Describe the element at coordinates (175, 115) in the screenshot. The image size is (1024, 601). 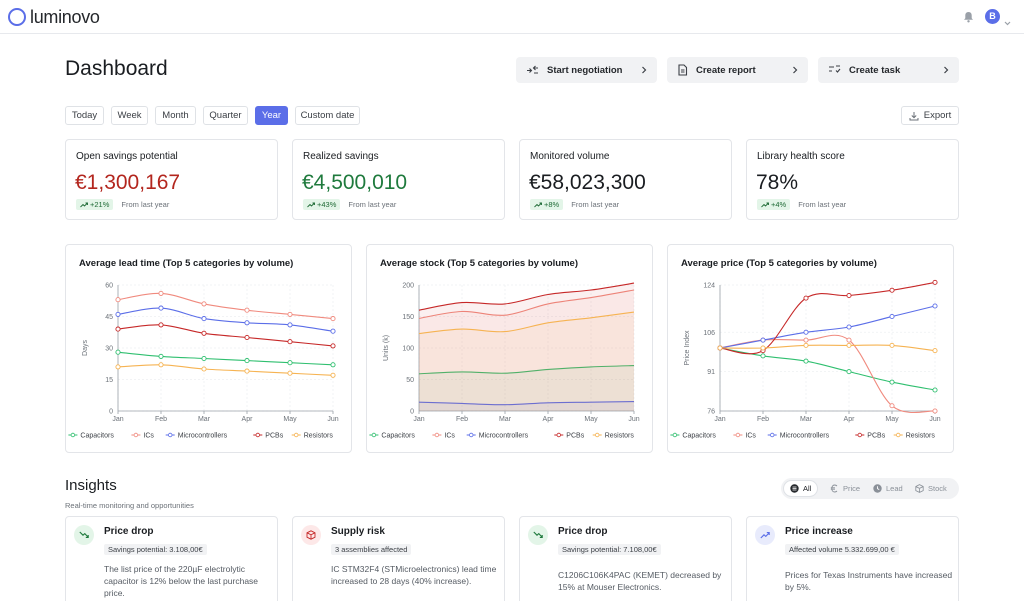
I see `tab-month: Month` at that location.